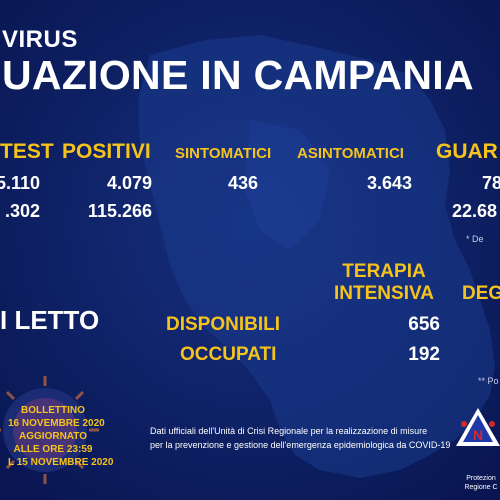 Image resolution: width=500 pixels, height=500 pixels. Describe the element at coordinates (481, 487) in the screenshot. I see `logo-line2: Regione C` at that location.